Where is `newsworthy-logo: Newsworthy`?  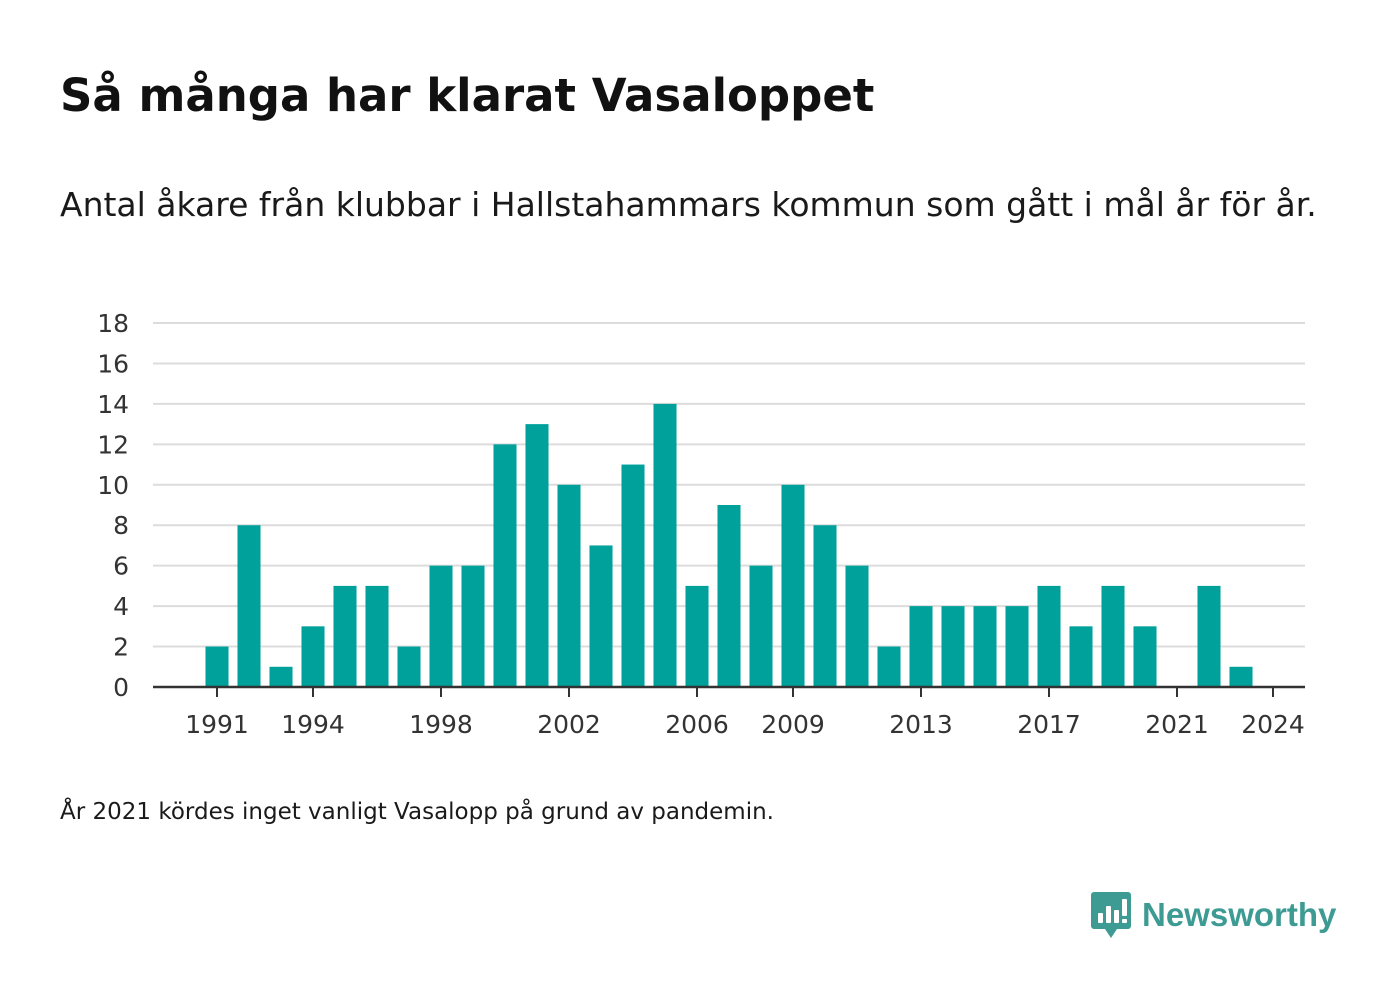
newsworthy-logo: Newsworthy is located at coordinates (1213, 915).